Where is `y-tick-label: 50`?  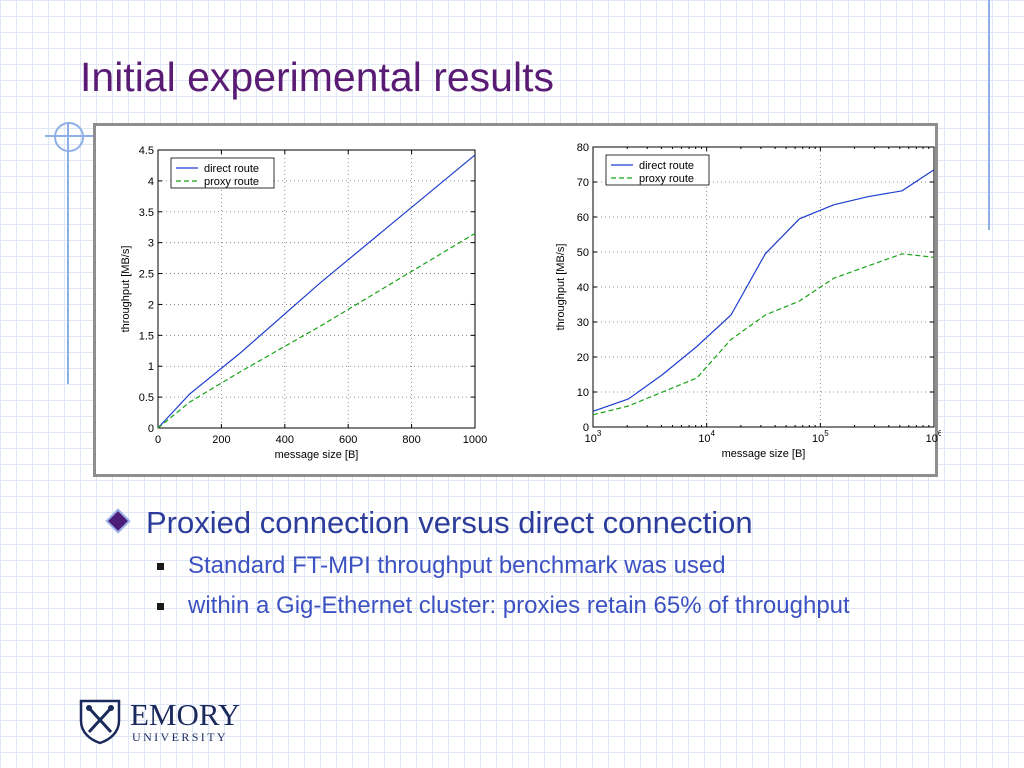 y-tick-label: 50 is located at coordinates (583, 253).